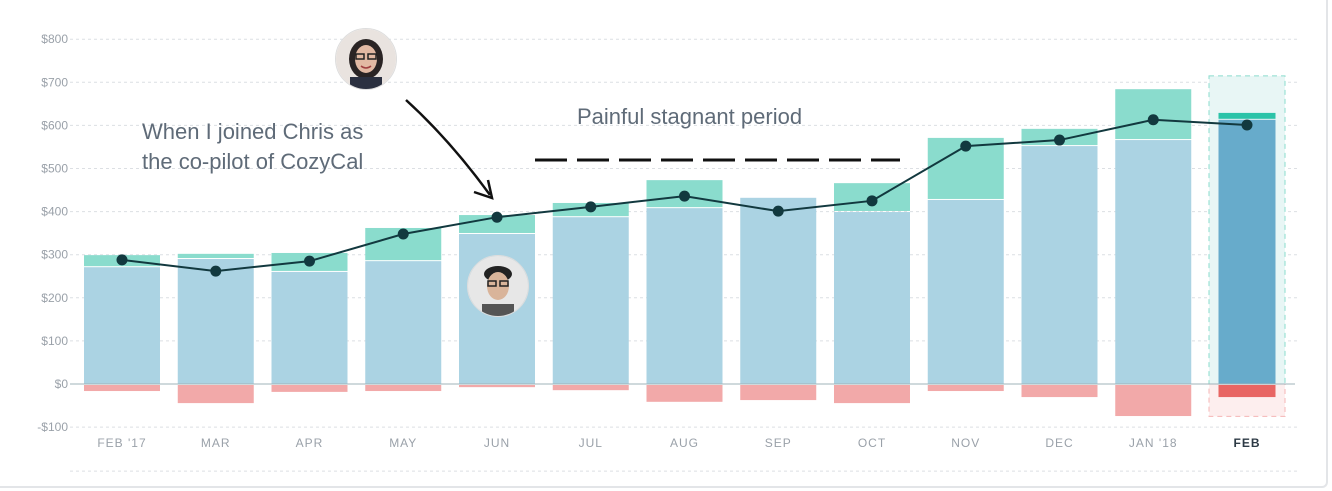  What do you see at coordinates (1153, 443) in the screenshot?
I see `x-tick-label: JAN '18` at bounding box center [1153, 443].